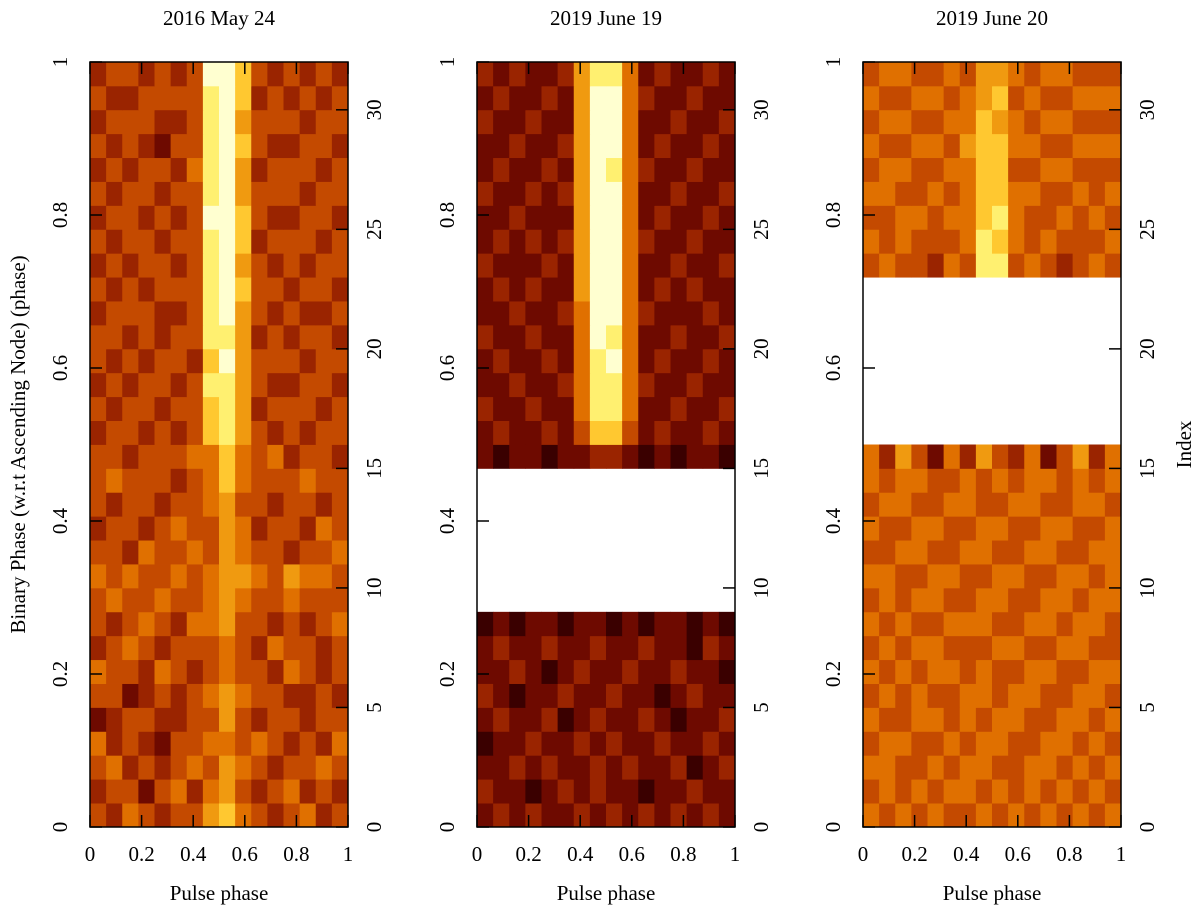 This screenshot has height=913, width=1203. Describe the element at coordinates (833, 62) in the screenshot. I see `y-tick-label: 1` at that location.